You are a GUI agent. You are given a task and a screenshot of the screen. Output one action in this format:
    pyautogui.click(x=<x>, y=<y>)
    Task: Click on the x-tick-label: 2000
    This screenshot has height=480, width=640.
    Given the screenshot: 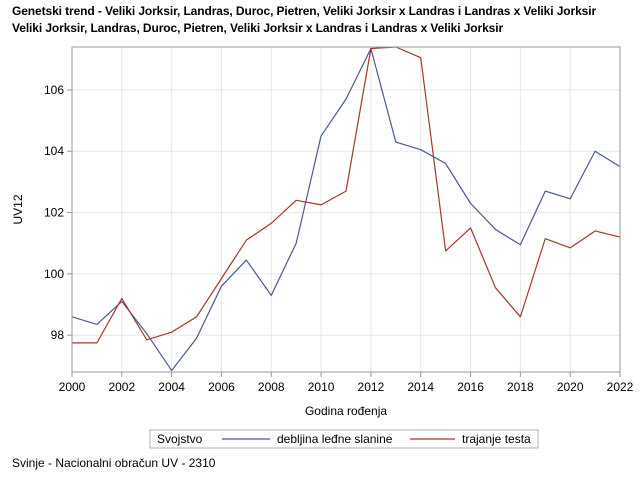 What is the action you would take?
    pyautogui.click(x=72, y=387)
    